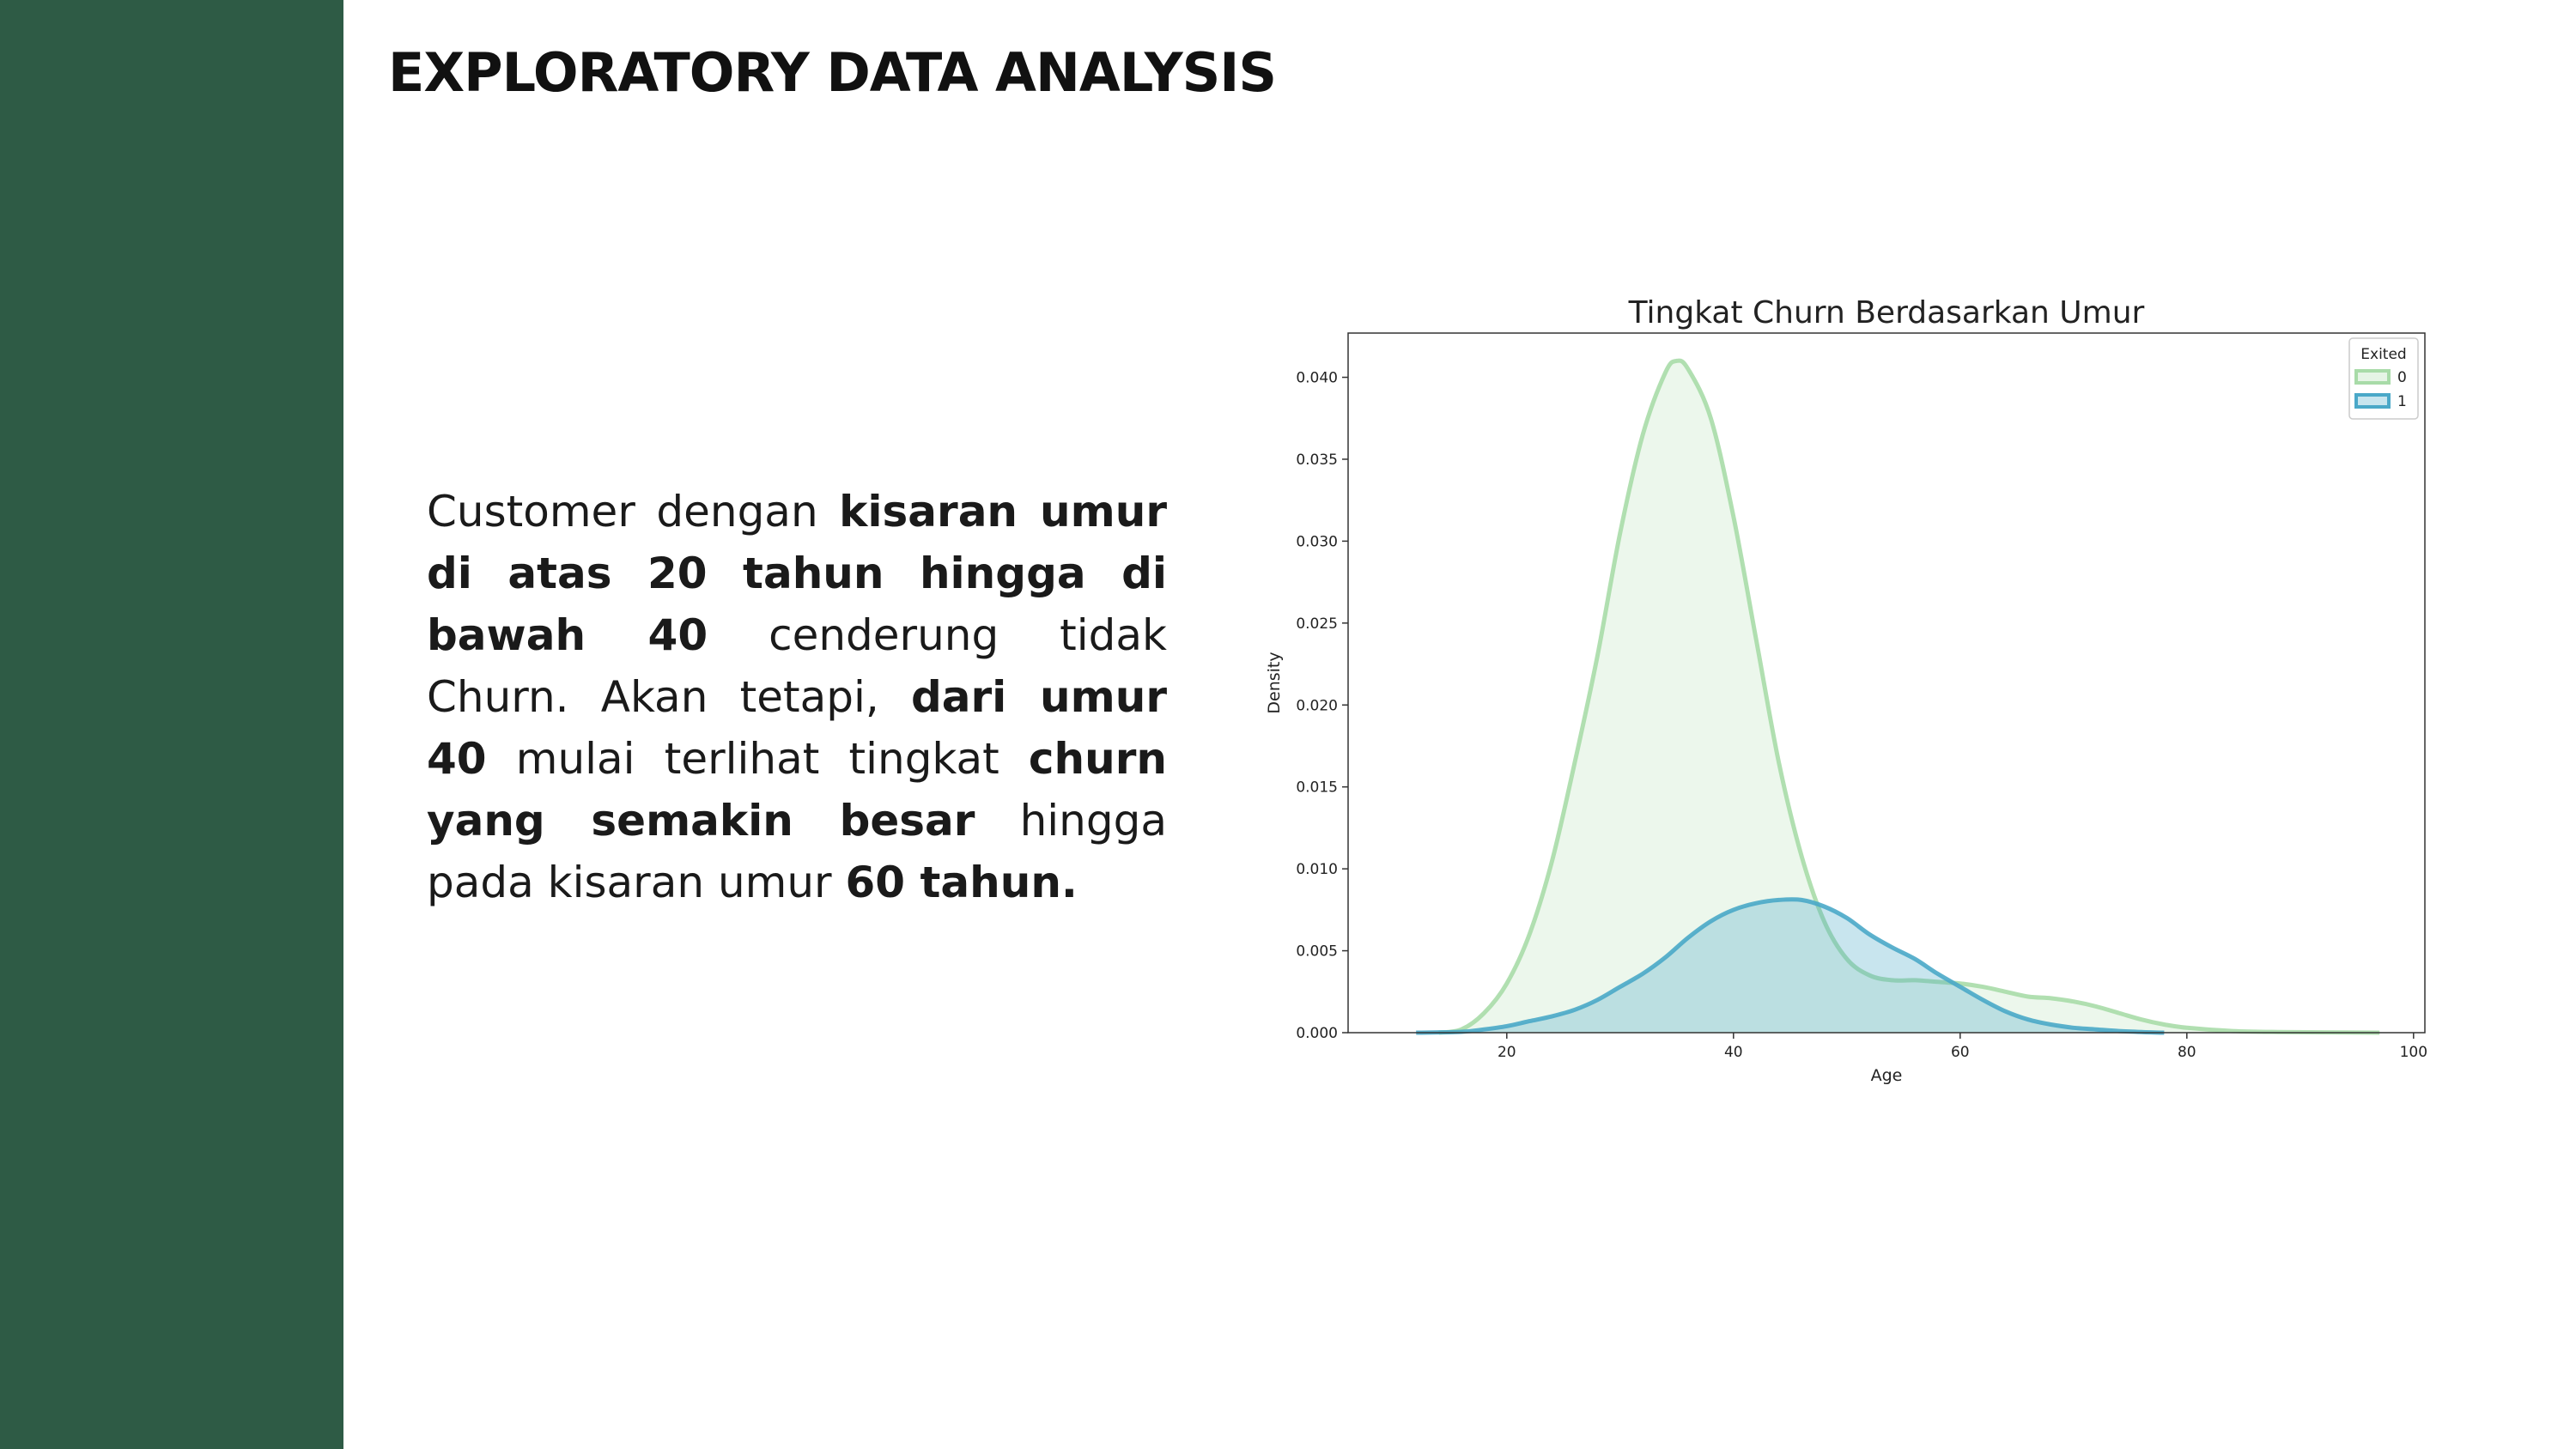 Image resolution: width=2576 pixels, height=1449 pixels. I want to click on y-tick-label: 0.020, so click(1317, 705).